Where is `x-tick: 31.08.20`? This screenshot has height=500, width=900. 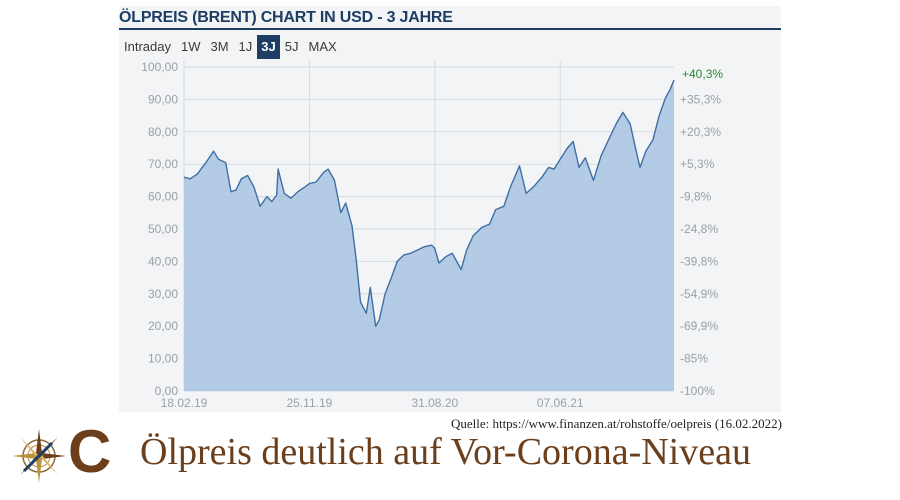 x-tick: 31.08.20 is located at coordinates (434, 403).